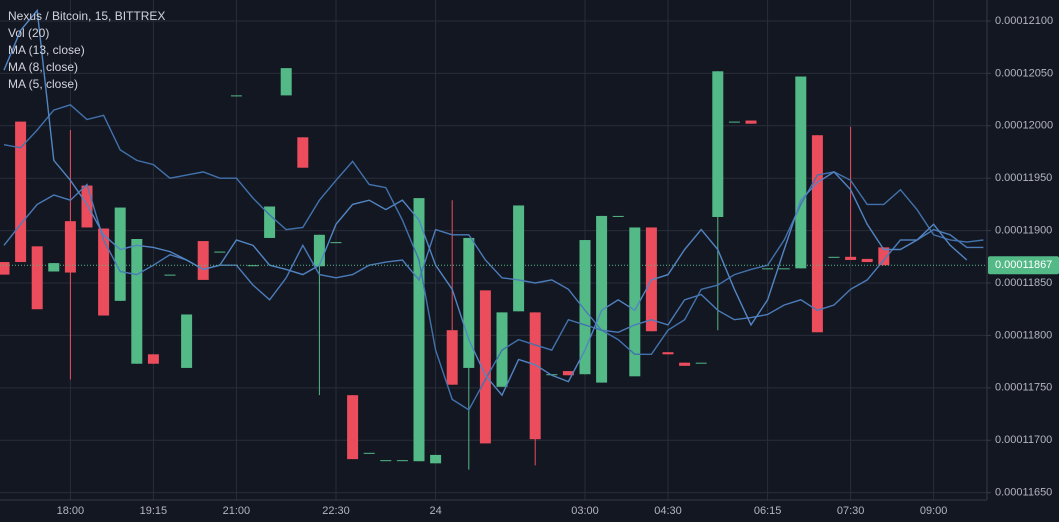 Image resolution: width=1059 pixels, height=522 pixels. I want to click on last-price-label: 0.00011867, so click(1023, 265).